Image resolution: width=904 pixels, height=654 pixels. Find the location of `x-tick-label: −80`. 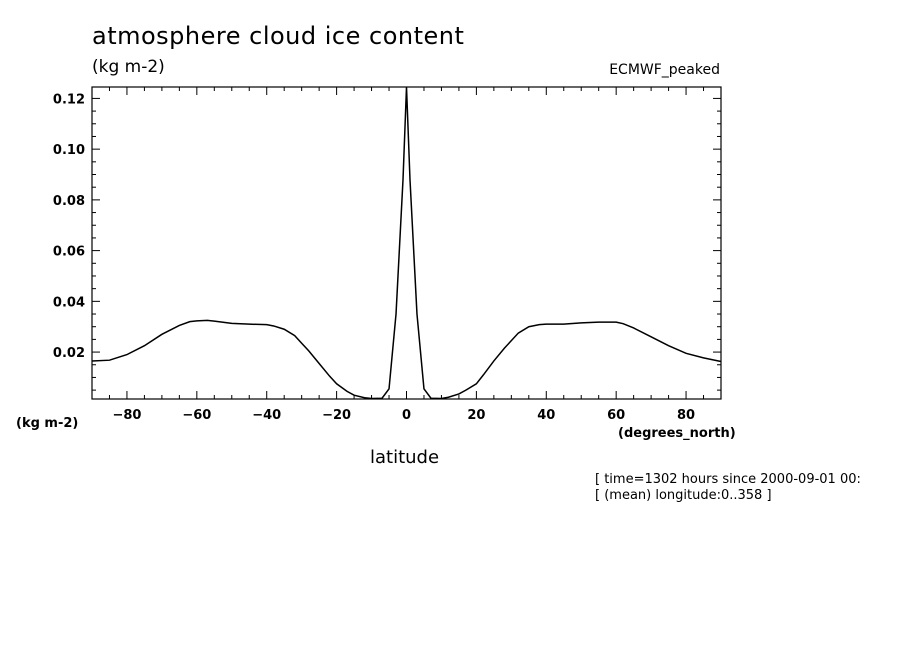

x-tick-label: −80 is located at coordinates (126, 415).